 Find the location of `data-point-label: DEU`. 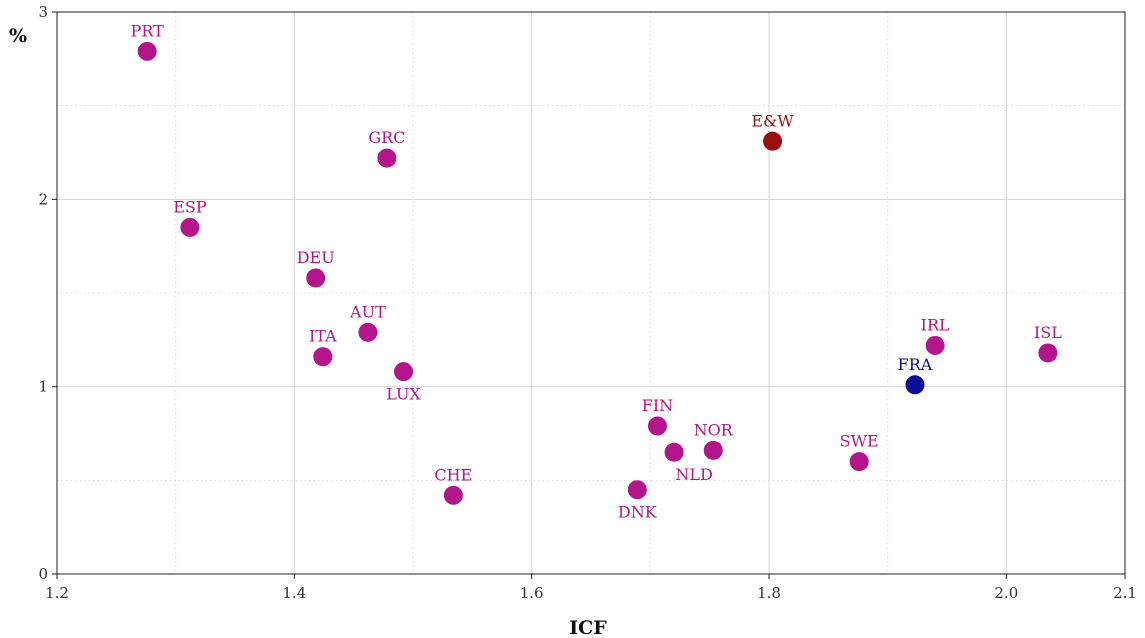

data-point-label: DEU is located at coordinates (316, 257).